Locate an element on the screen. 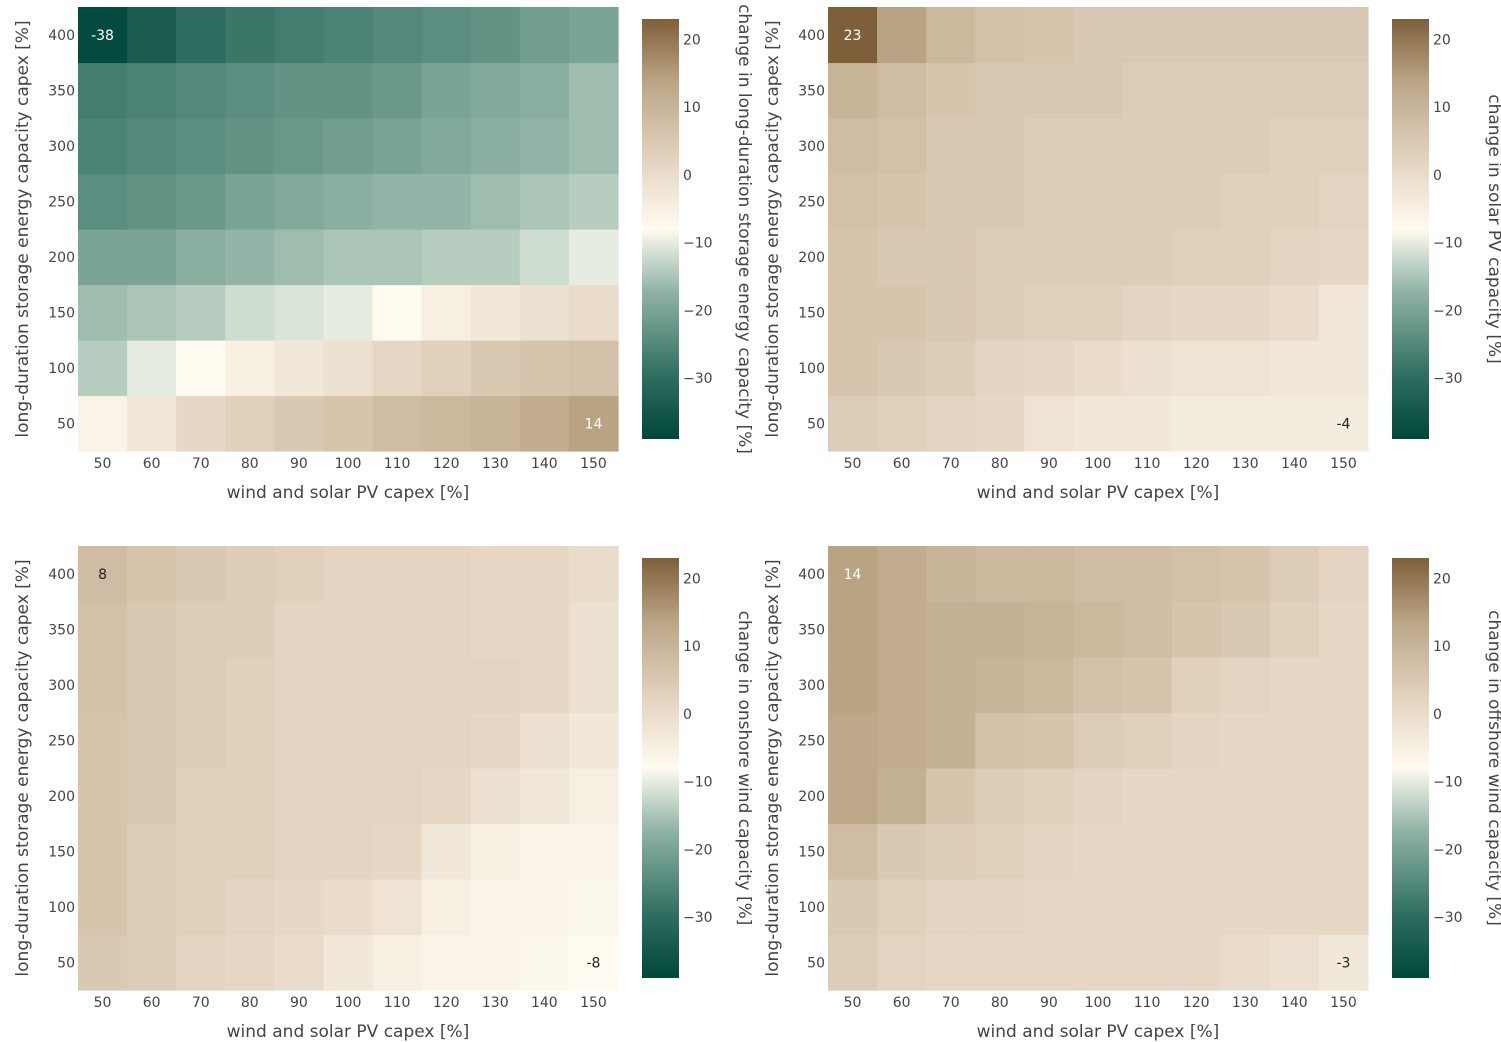 This screenshot has height=1042, width=1501. y-tick-label: 250 is located at coordinates (61, 741).